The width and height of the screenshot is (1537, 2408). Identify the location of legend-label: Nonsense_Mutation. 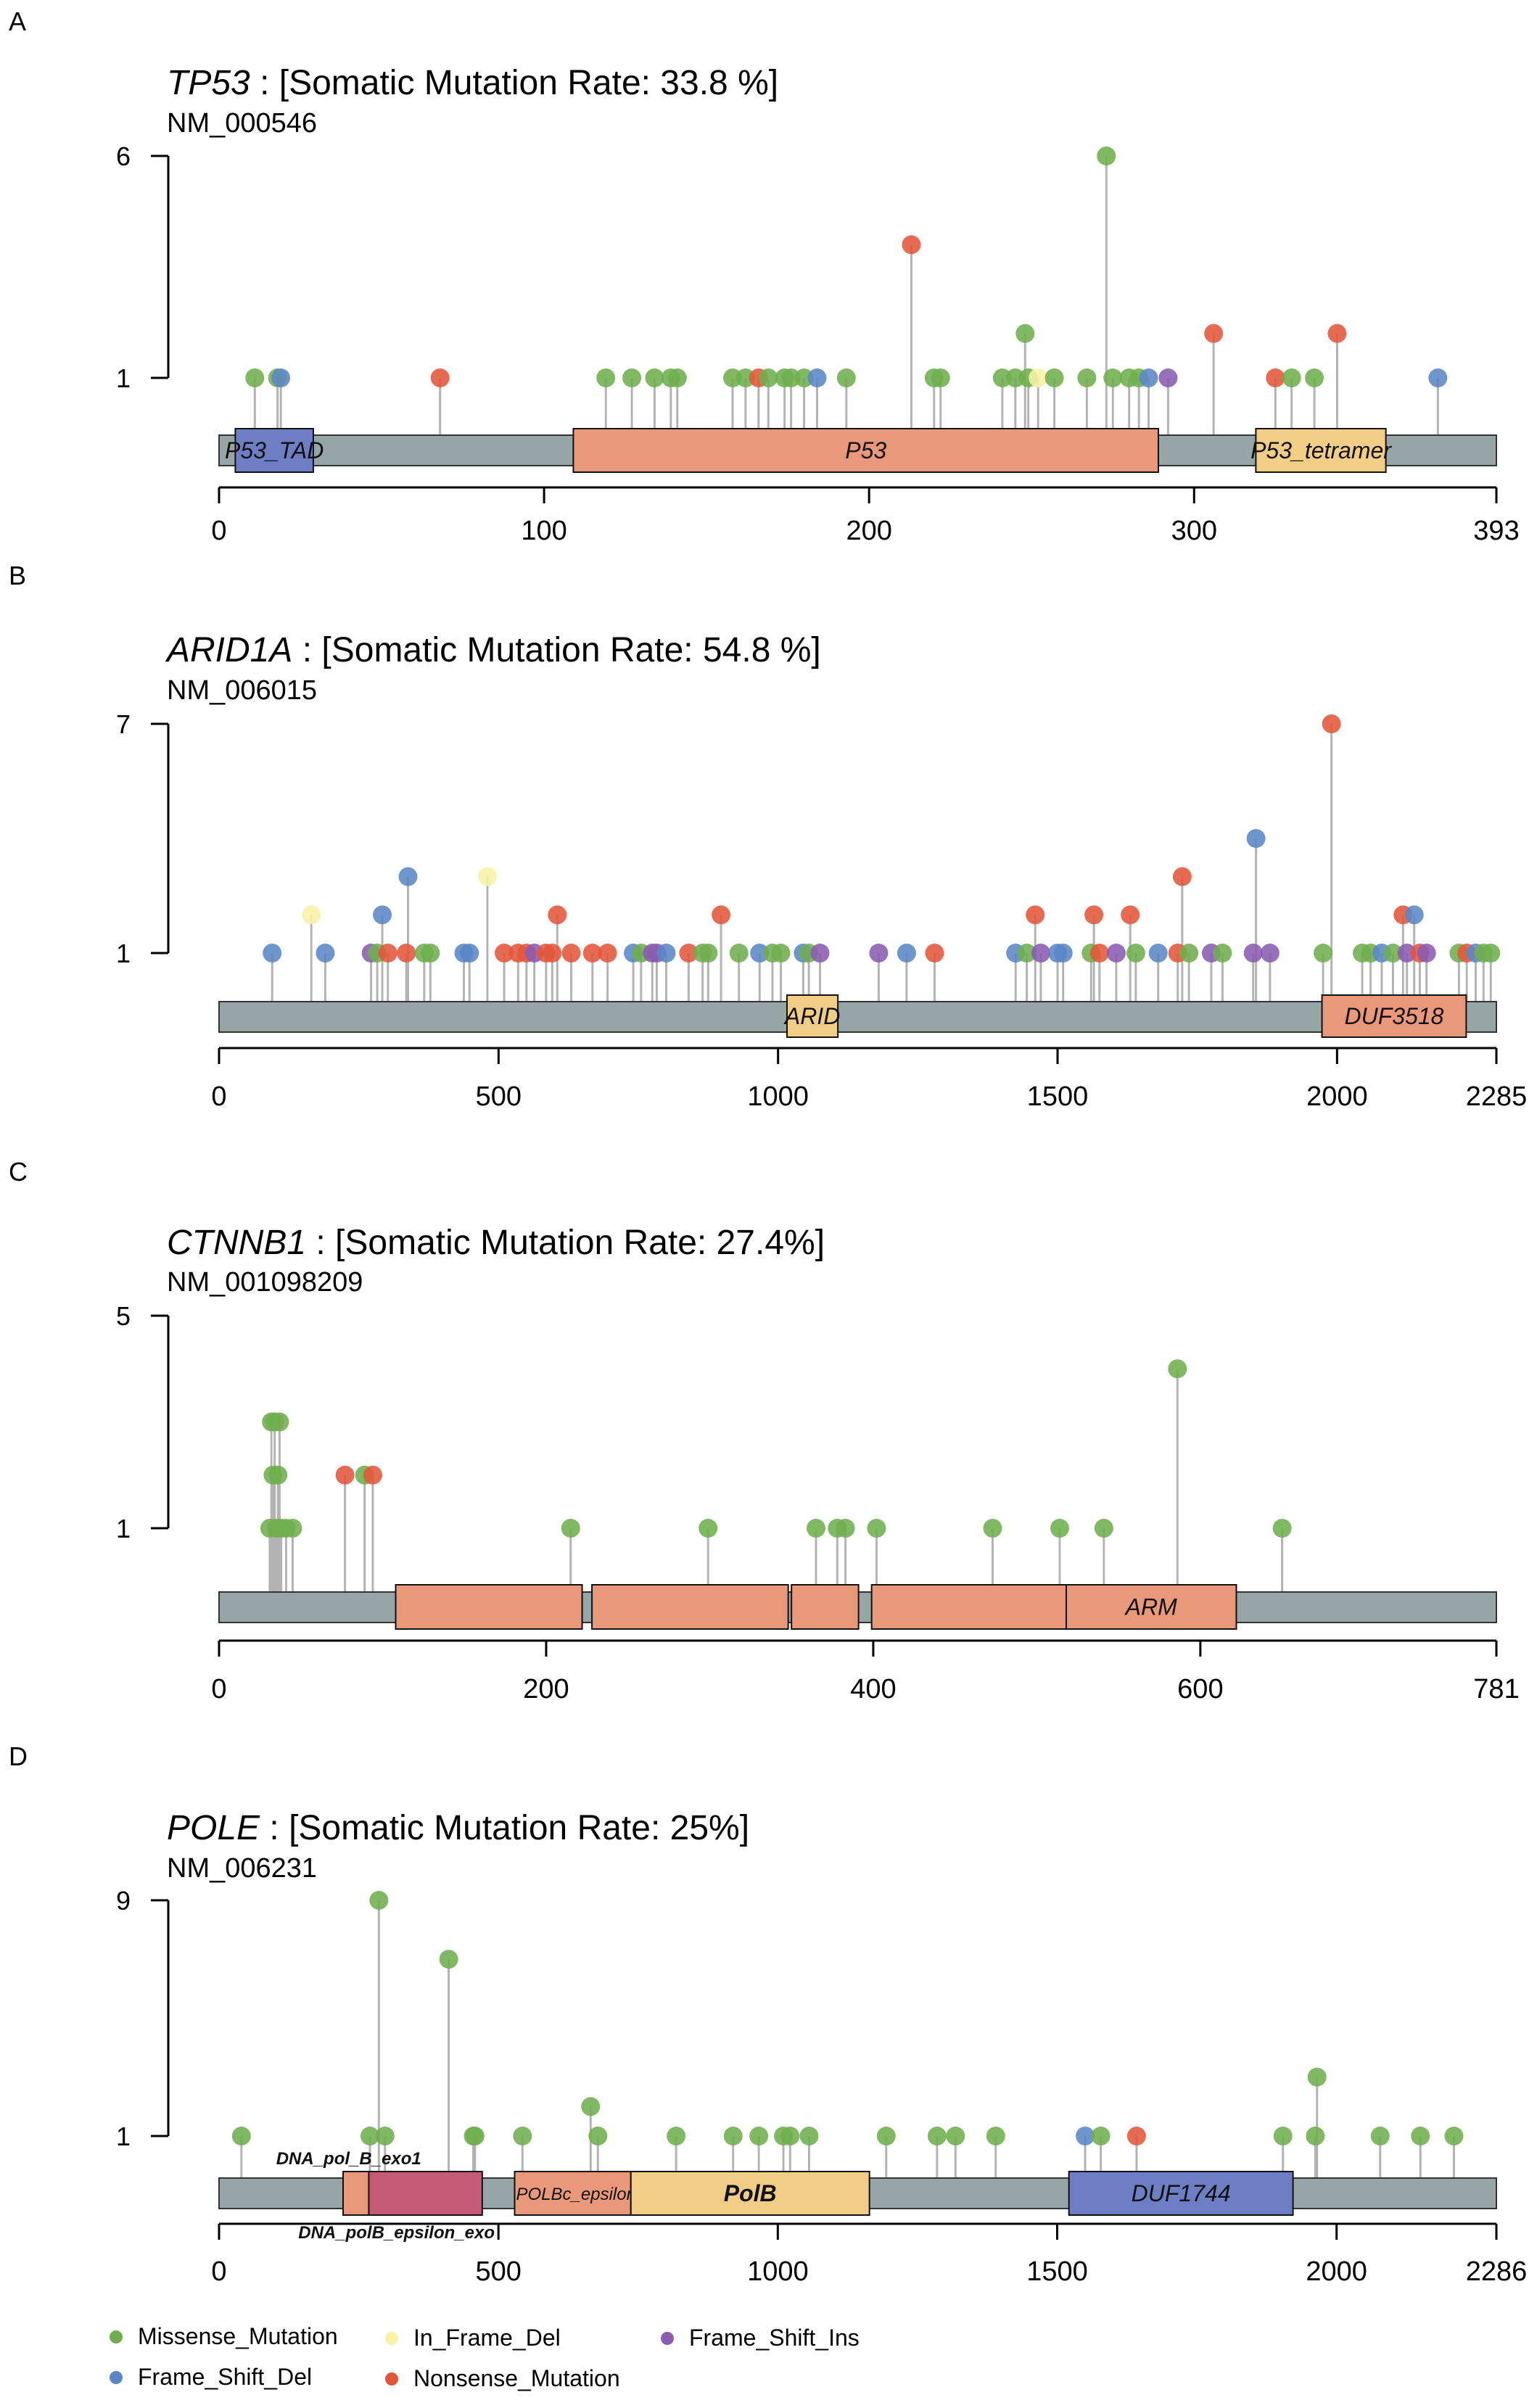
(516, 2378).